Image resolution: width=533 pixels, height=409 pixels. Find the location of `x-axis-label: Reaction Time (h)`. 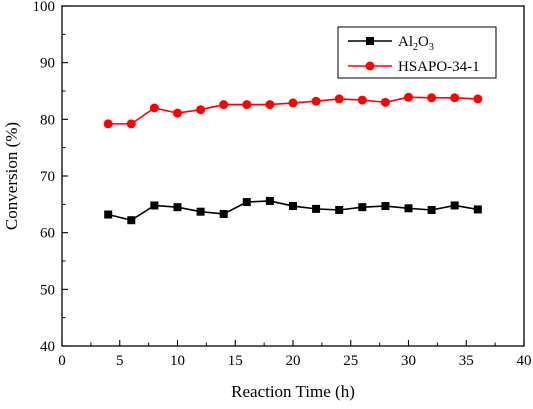

x-axis-label: Reaction Time (h) is located at coordinates (293, 391).